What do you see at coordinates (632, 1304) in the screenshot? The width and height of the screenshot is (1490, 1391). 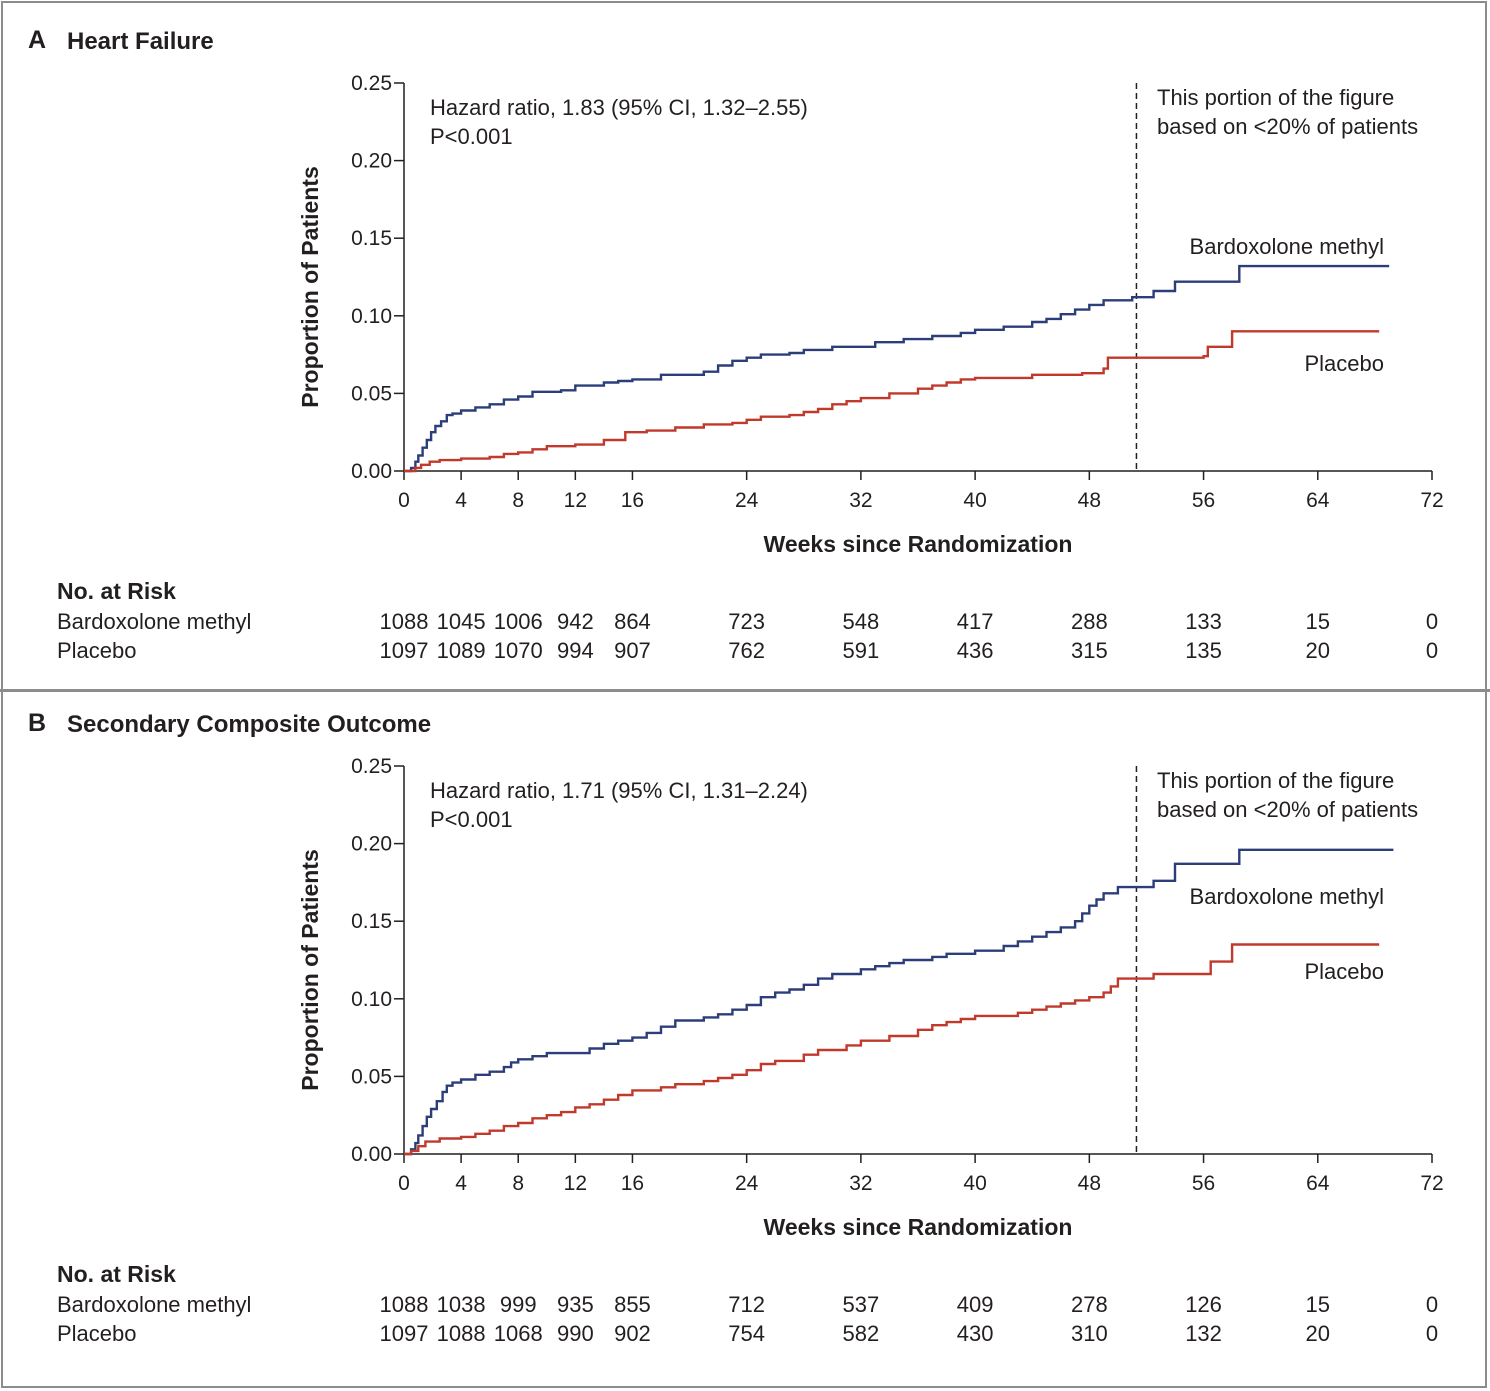 I see `risk-cell: 855` at bounding box center [632, 1304].